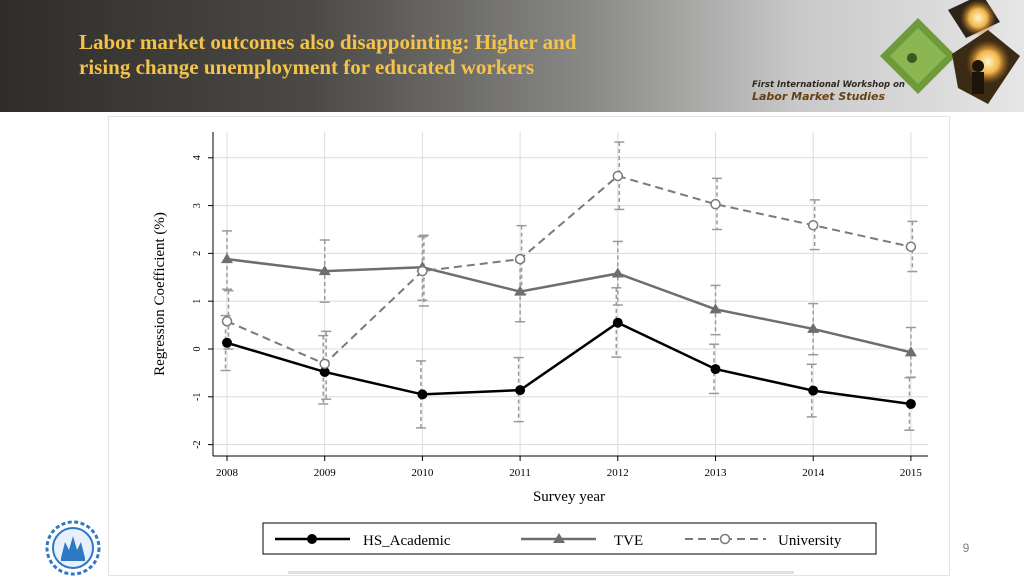 This screenshot has height=576, width=1024. I want to click on x-tick-label: 2015, so click(911, 473).